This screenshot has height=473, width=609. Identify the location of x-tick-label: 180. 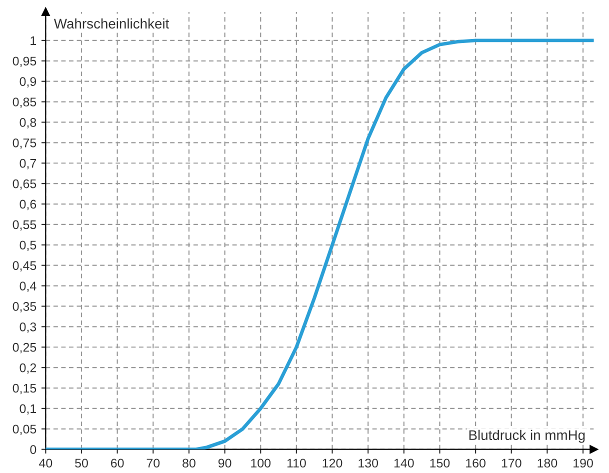
(548, 463).